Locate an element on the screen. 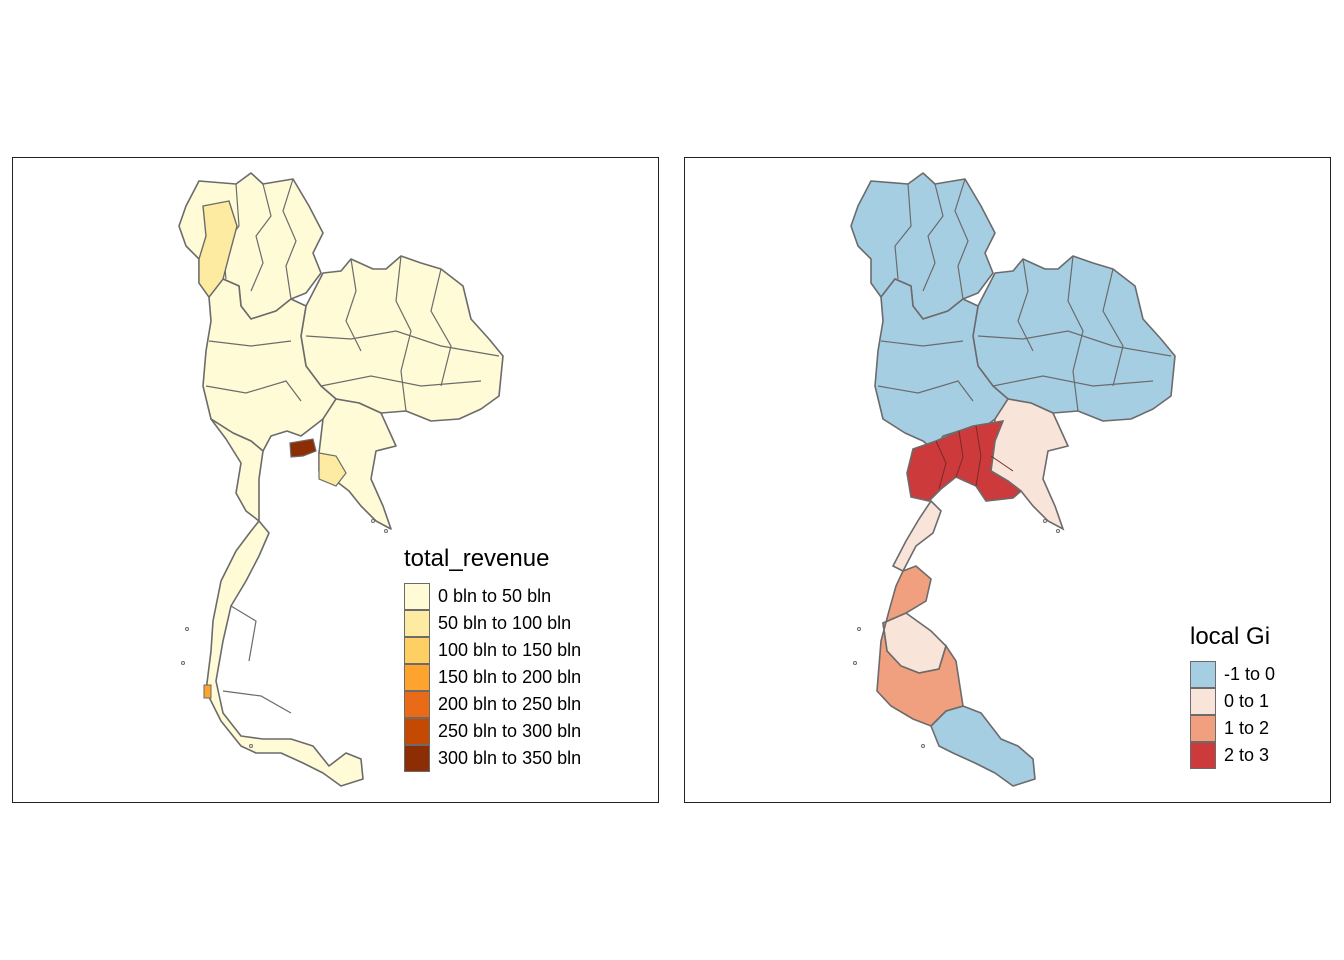 The image size is (1344, 960). region-south is located at coordinates (284, 653).